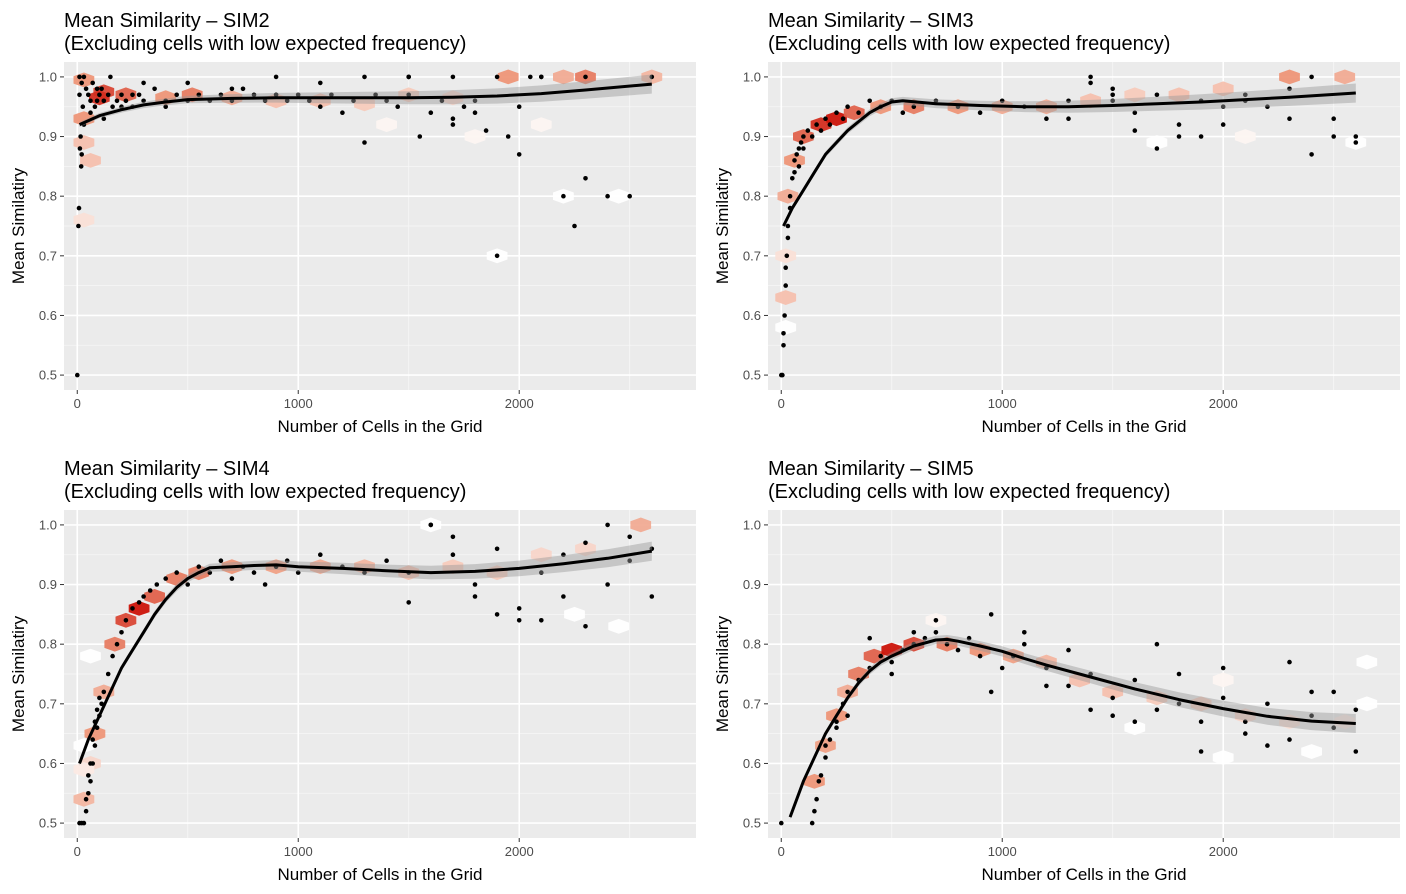 Image resolution: width=1406 pixels, height=894 pixels. Describe the element at coordinates (1002, 851) in the screenshot. I see `x-tick-label: 1000` at that location.